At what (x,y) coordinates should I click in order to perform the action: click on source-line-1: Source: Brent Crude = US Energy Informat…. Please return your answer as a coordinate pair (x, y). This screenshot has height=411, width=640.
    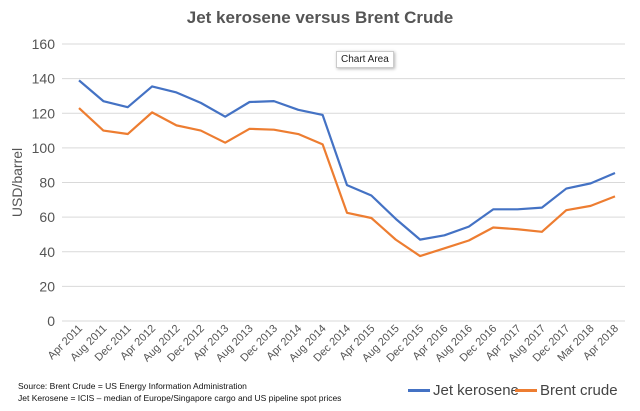
    Looking at the image, I should click on (132, 386).